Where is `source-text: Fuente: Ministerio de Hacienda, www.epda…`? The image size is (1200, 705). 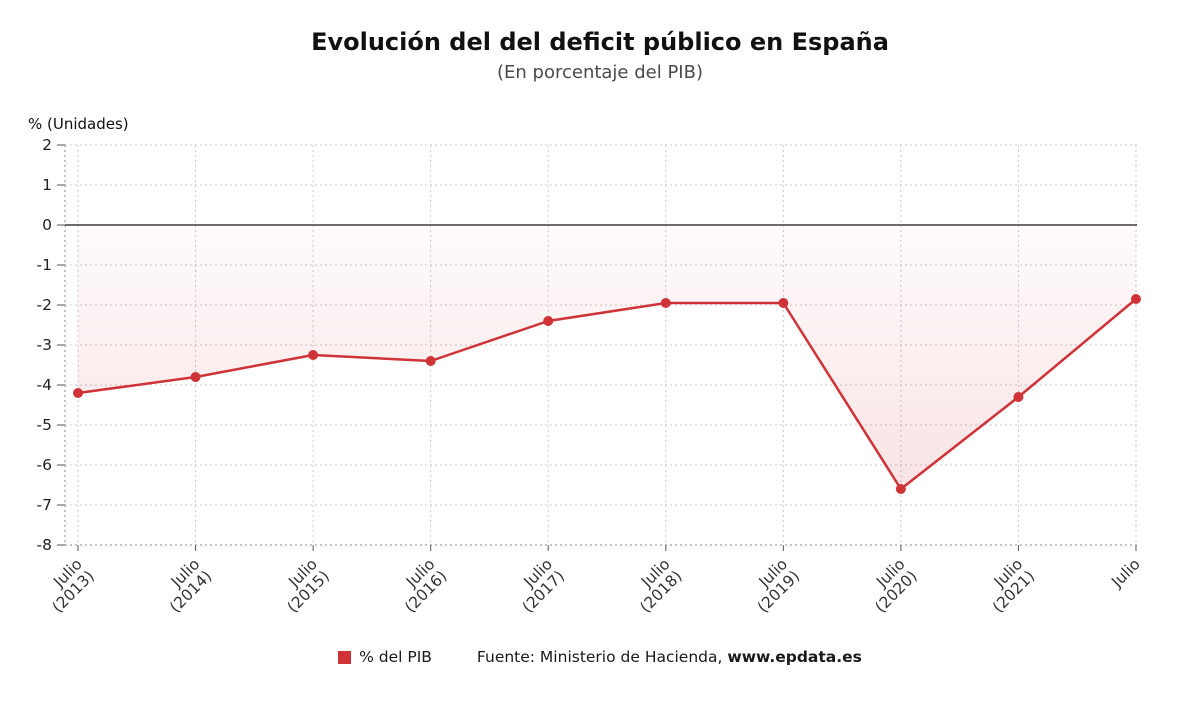
source-text: Fuente: Ministerio de Hacienda, www.epda… is located at coordinates (669, 657).